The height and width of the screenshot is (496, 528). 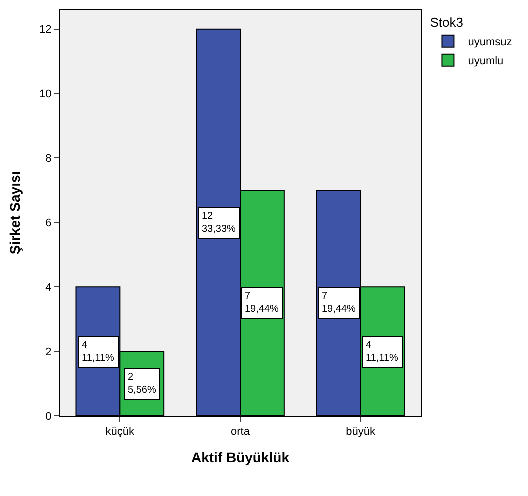 I want to click on data-label: 2 5,56%, so click(x=142, y=384).